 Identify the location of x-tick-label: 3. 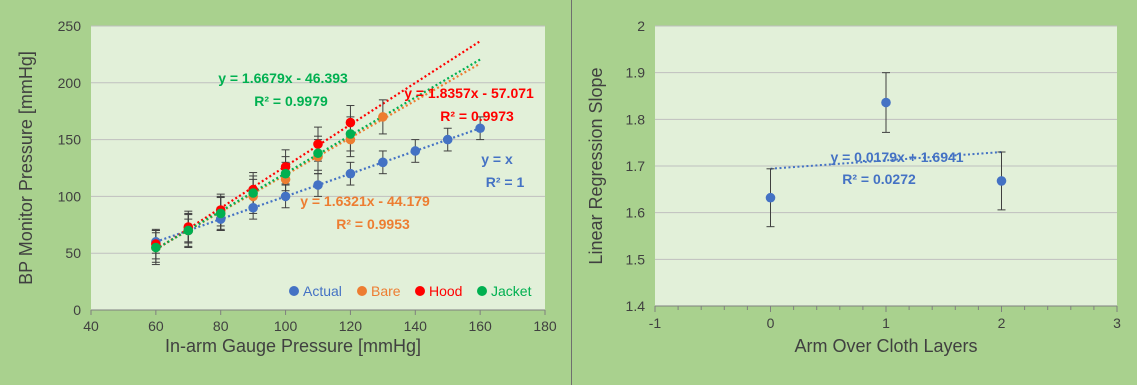
(1117, 323).